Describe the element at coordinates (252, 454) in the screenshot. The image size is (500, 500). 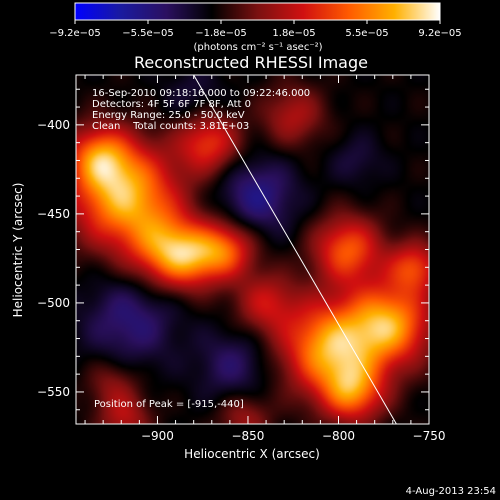
I see `x-axis-label: Heliocentric X (arcsec)` at that location.